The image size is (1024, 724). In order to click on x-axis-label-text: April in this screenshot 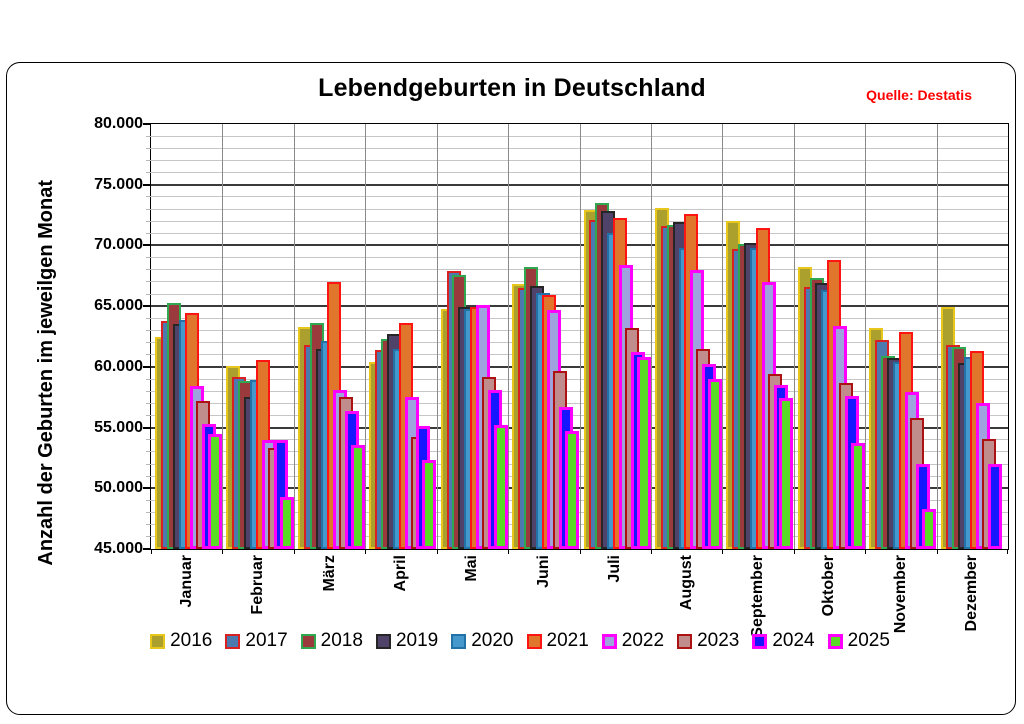, I will do `click(400, 573)`.